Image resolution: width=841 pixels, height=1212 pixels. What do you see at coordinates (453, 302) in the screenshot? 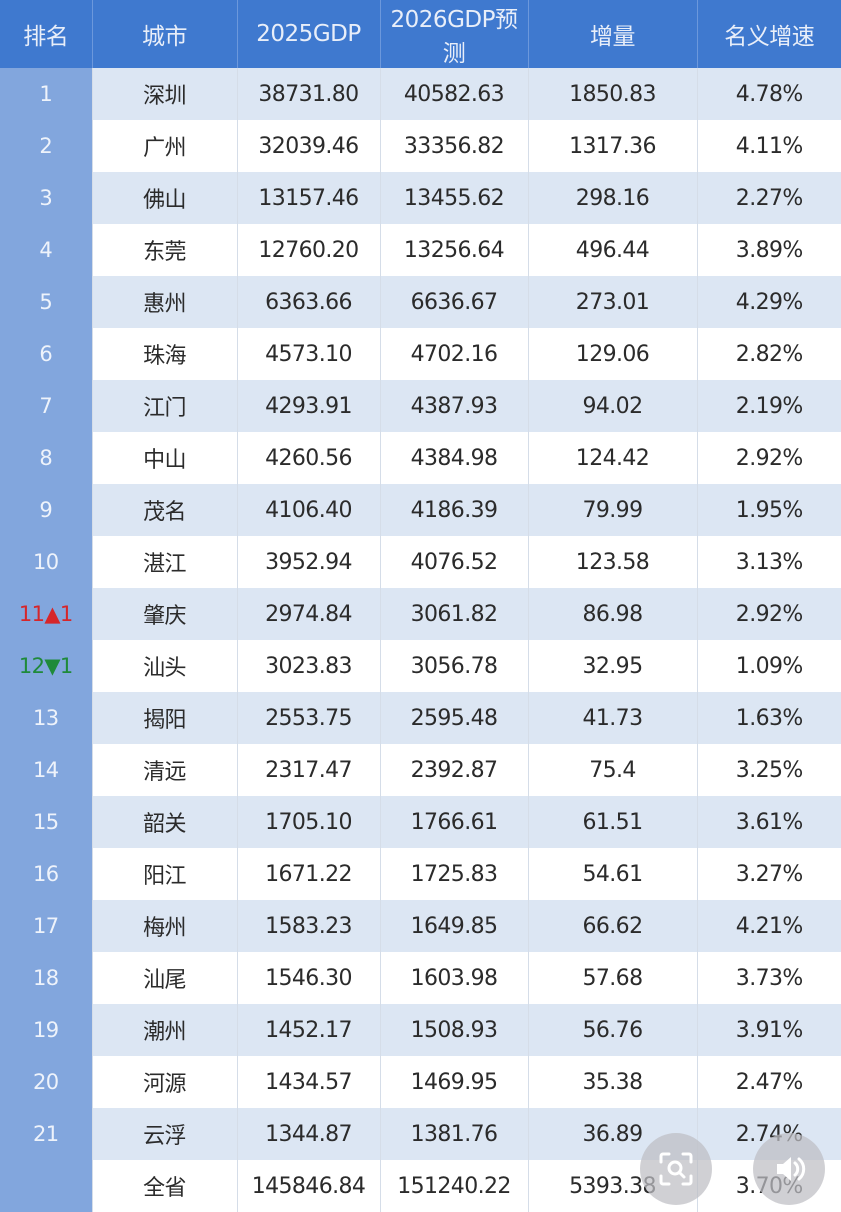
I see `gdp2026-cell: 6636.67` at bounding box center [453, 302].